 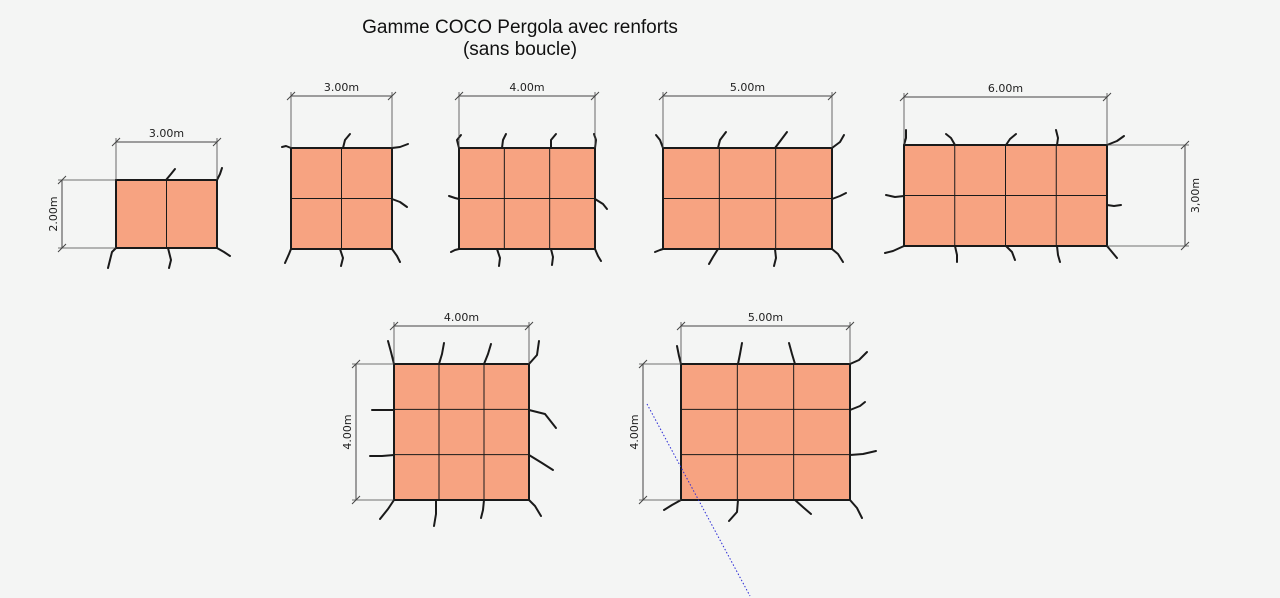 What do you see at coordinates (750, 174) in the screenshot?
I see `panel-5x3: 5.00m` at bounding box center [750, 174].